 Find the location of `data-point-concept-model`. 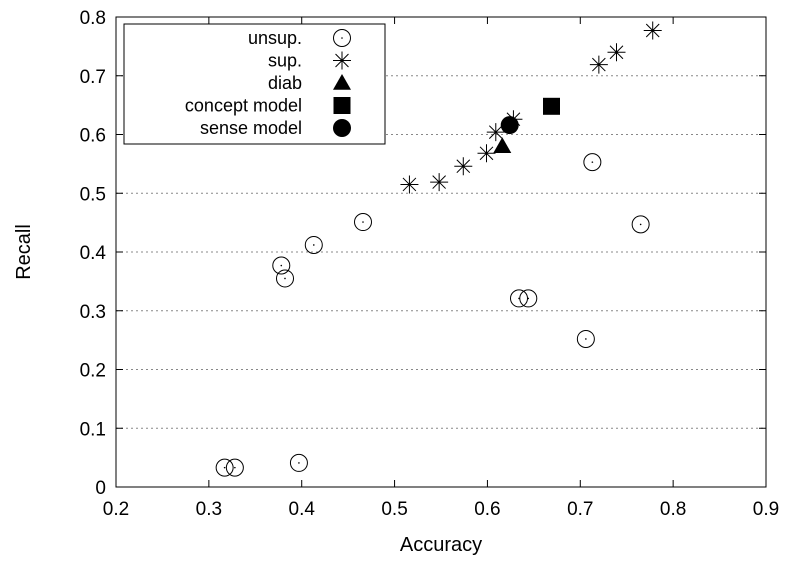

data-point-concept-model is located at coordinates (551, 106).